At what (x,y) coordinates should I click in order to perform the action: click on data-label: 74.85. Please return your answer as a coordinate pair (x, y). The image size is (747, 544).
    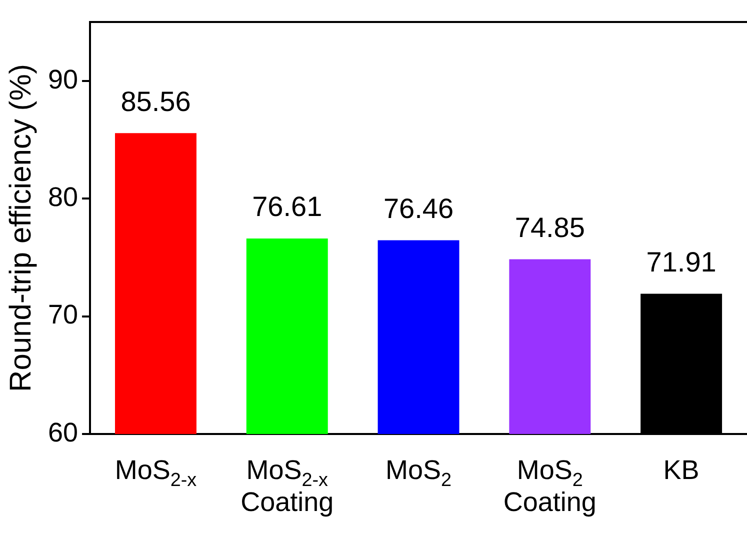
    Looking at the image, I should click on (549, 227).